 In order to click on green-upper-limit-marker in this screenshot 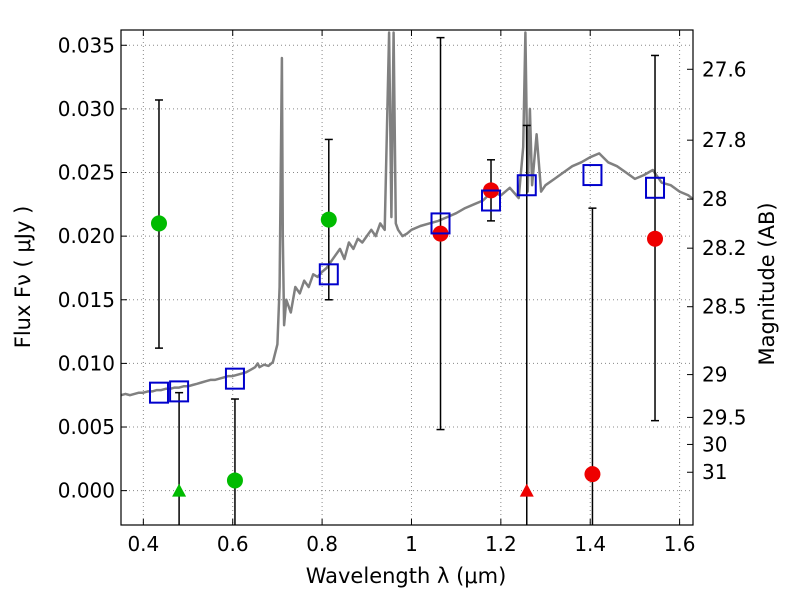, I will do `click(179, 490)`.